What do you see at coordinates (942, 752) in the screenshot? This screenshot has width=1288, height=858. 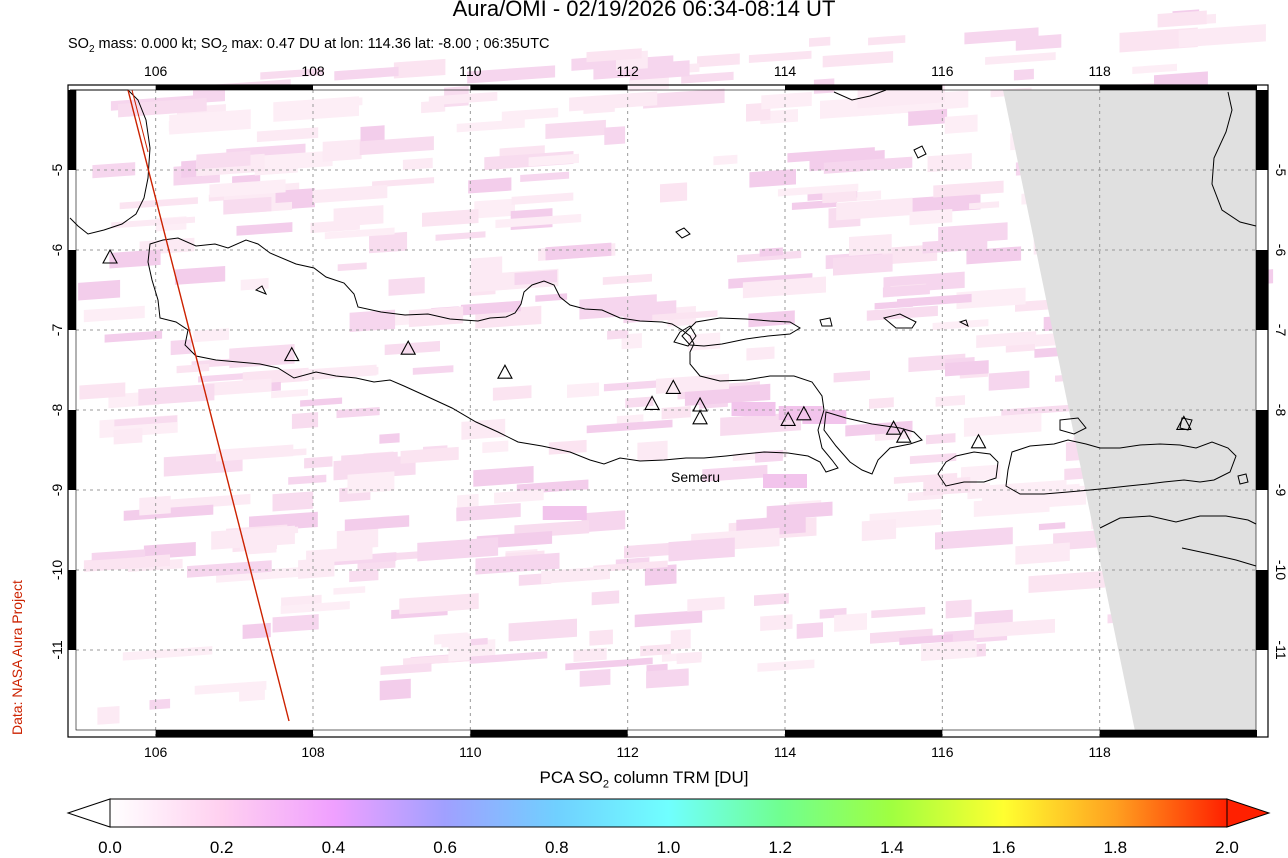 I see `x-tick-label-bottom: 116` at bounding box center [942, 752].